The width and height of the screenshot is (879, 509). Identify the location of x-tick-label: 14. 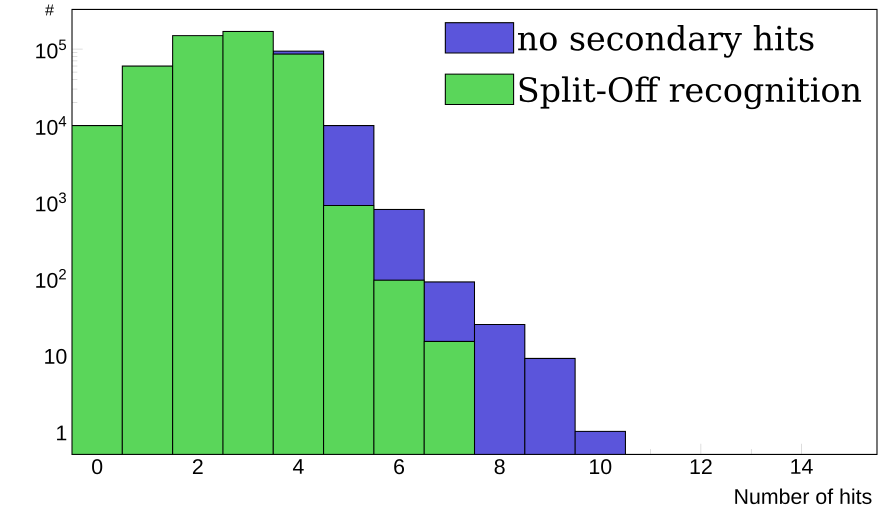
(802, 466).